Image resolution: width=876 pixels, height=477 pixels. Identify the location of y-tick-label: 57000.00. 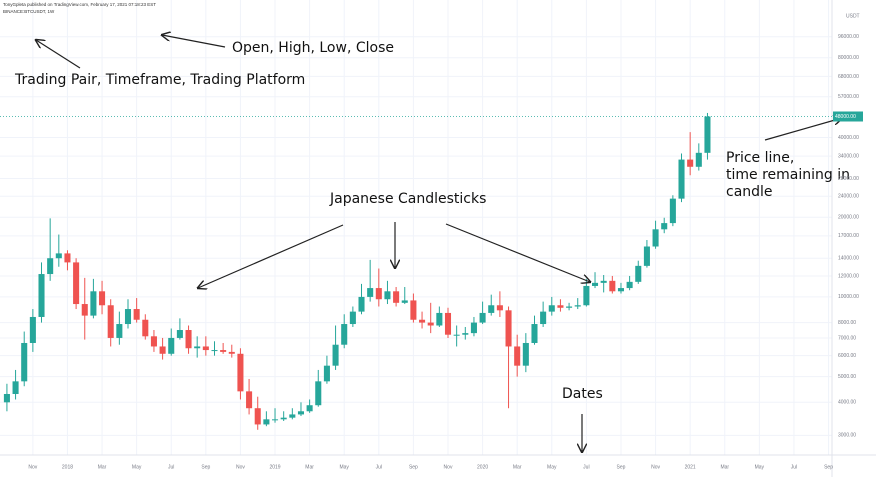
(848, 97).